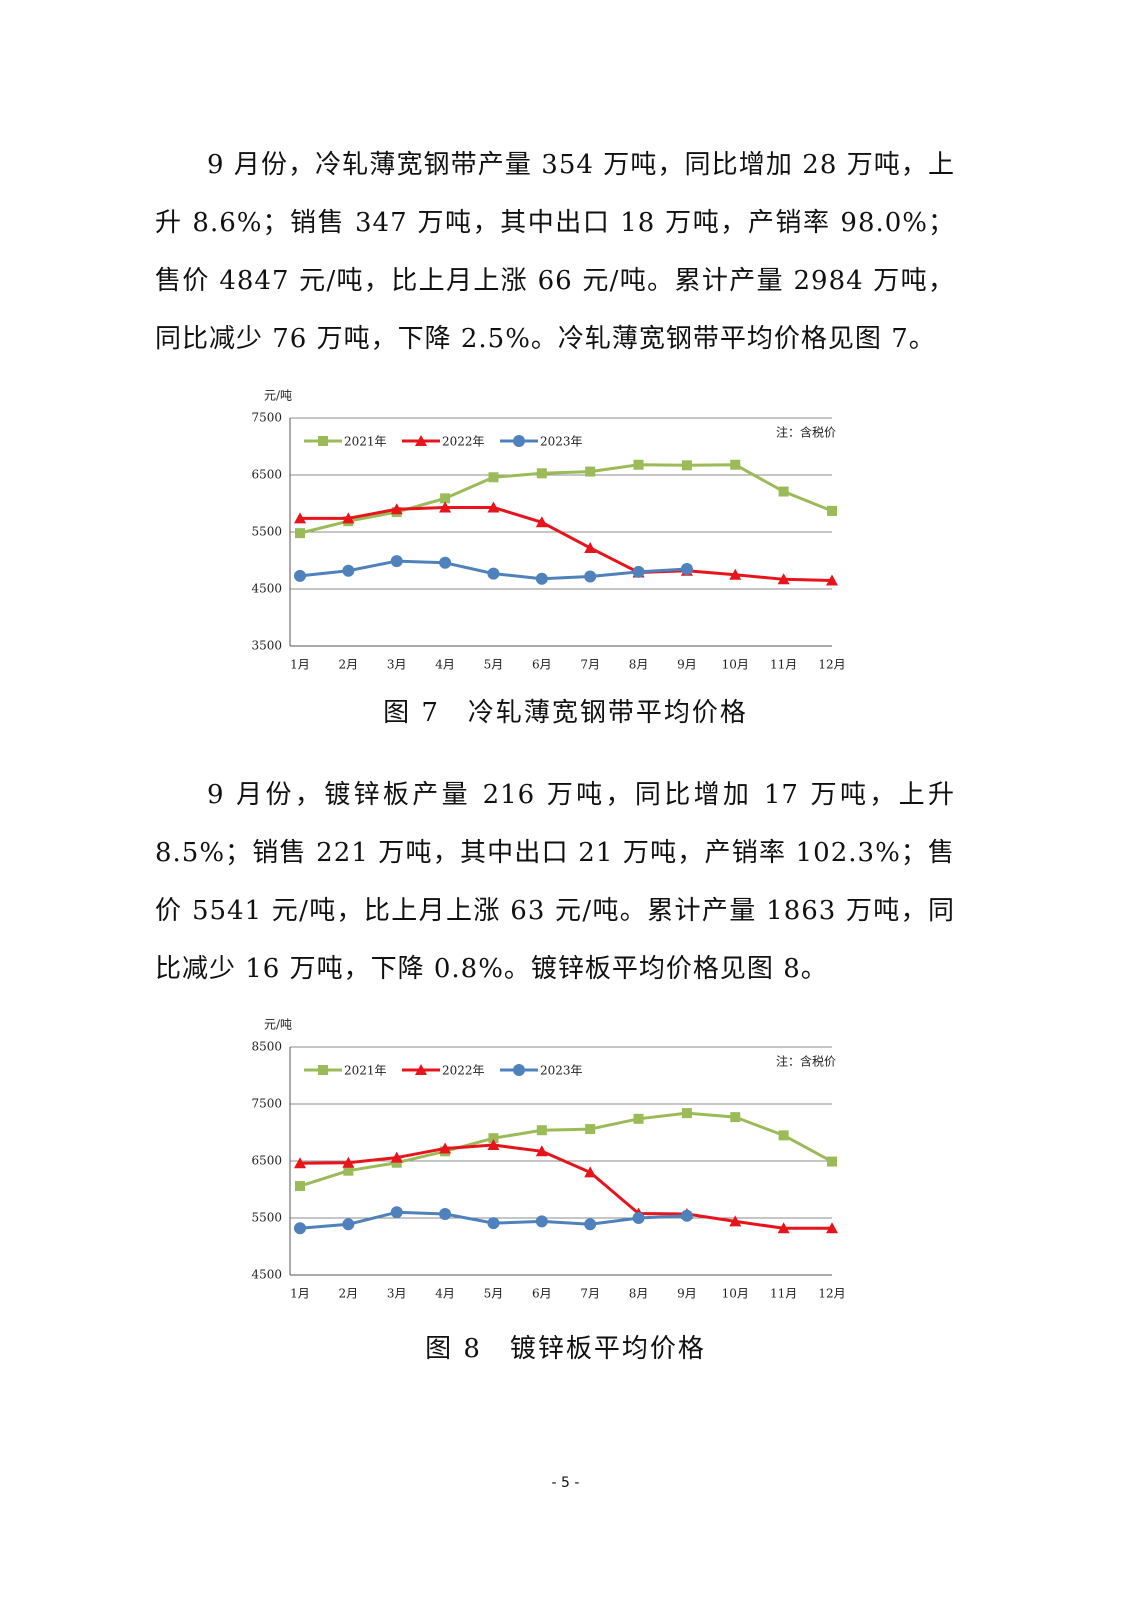  I want to click on x-tick-label: 2月, so click(349, 1294).